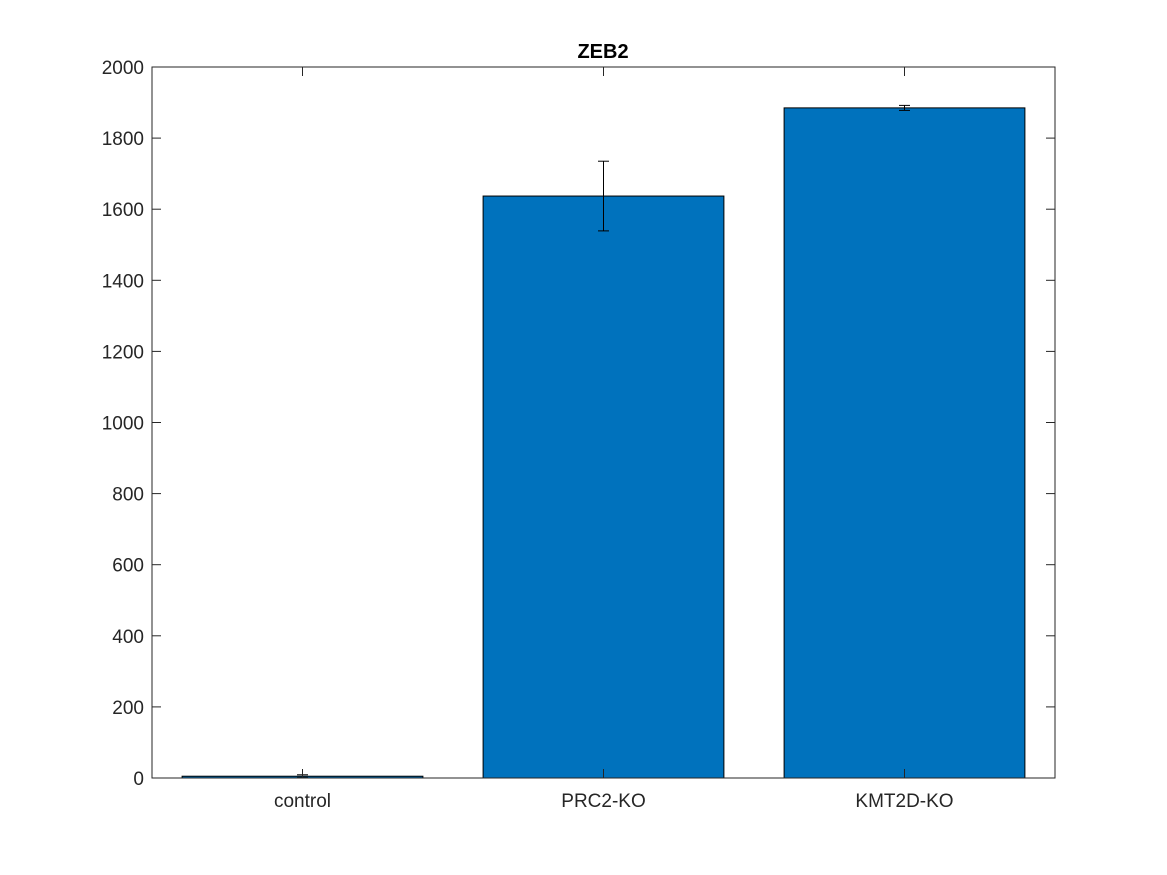 This screenshot has width=1167, height=875. Describe the element at coordinates (603, 487) in the screenshot. I see `bar-prc2-ko` at that location.